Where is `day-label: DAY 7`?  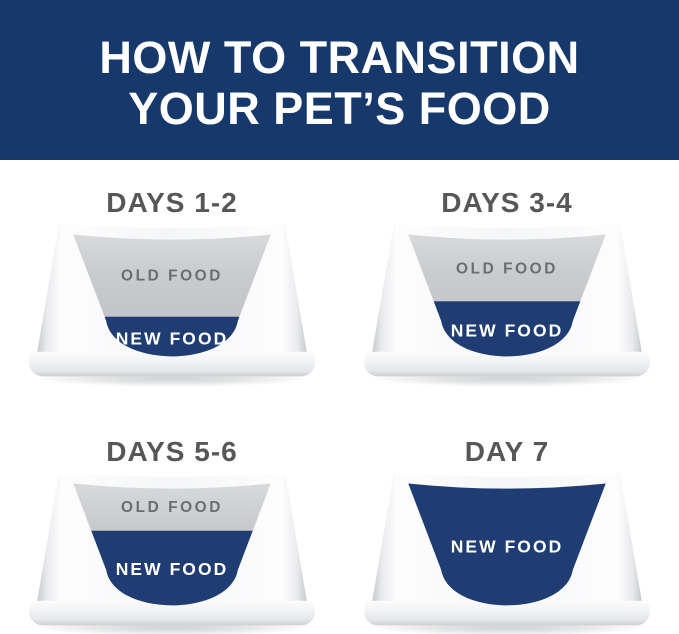
day-label: DAY 7 is located at coordinates (507, 451).